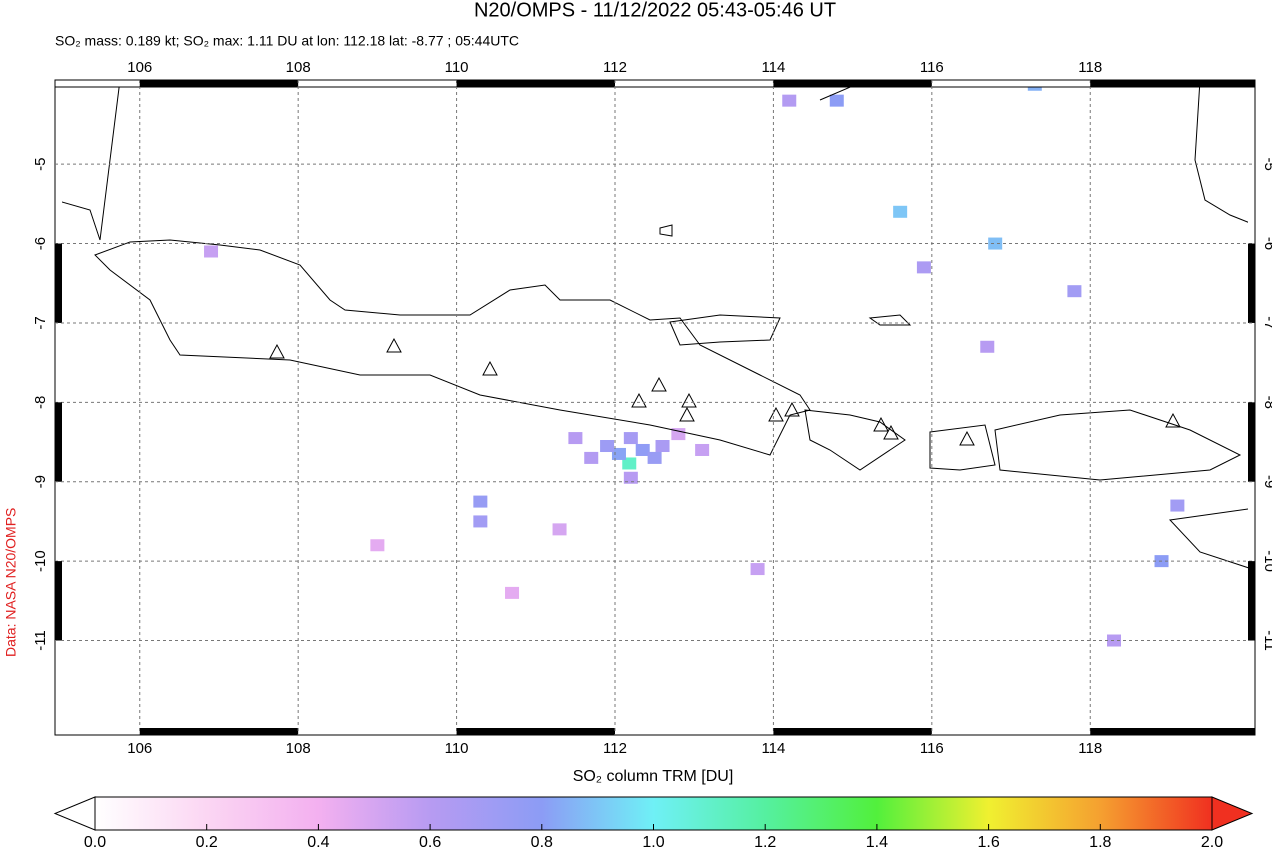 The width and height of the screenshot is (1272, 858). I want to click on colorbar-tick-label: 1.8, so click(1100, 842).